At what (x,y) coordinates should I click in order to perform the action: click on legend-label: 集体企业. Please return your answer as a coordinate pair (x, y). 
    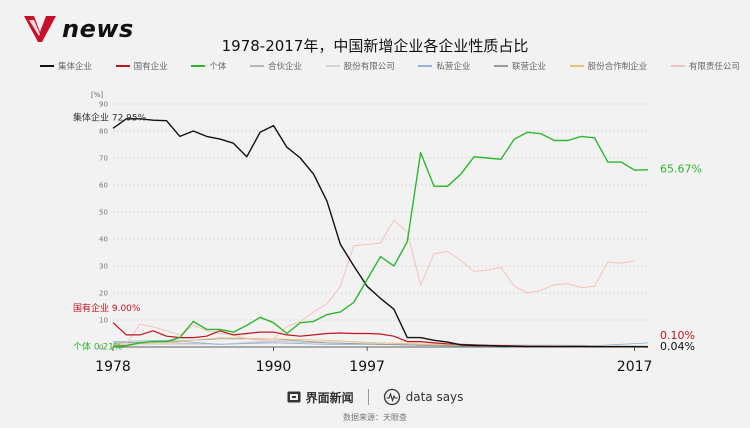
    Looking at the image, I should click on (75, 67).